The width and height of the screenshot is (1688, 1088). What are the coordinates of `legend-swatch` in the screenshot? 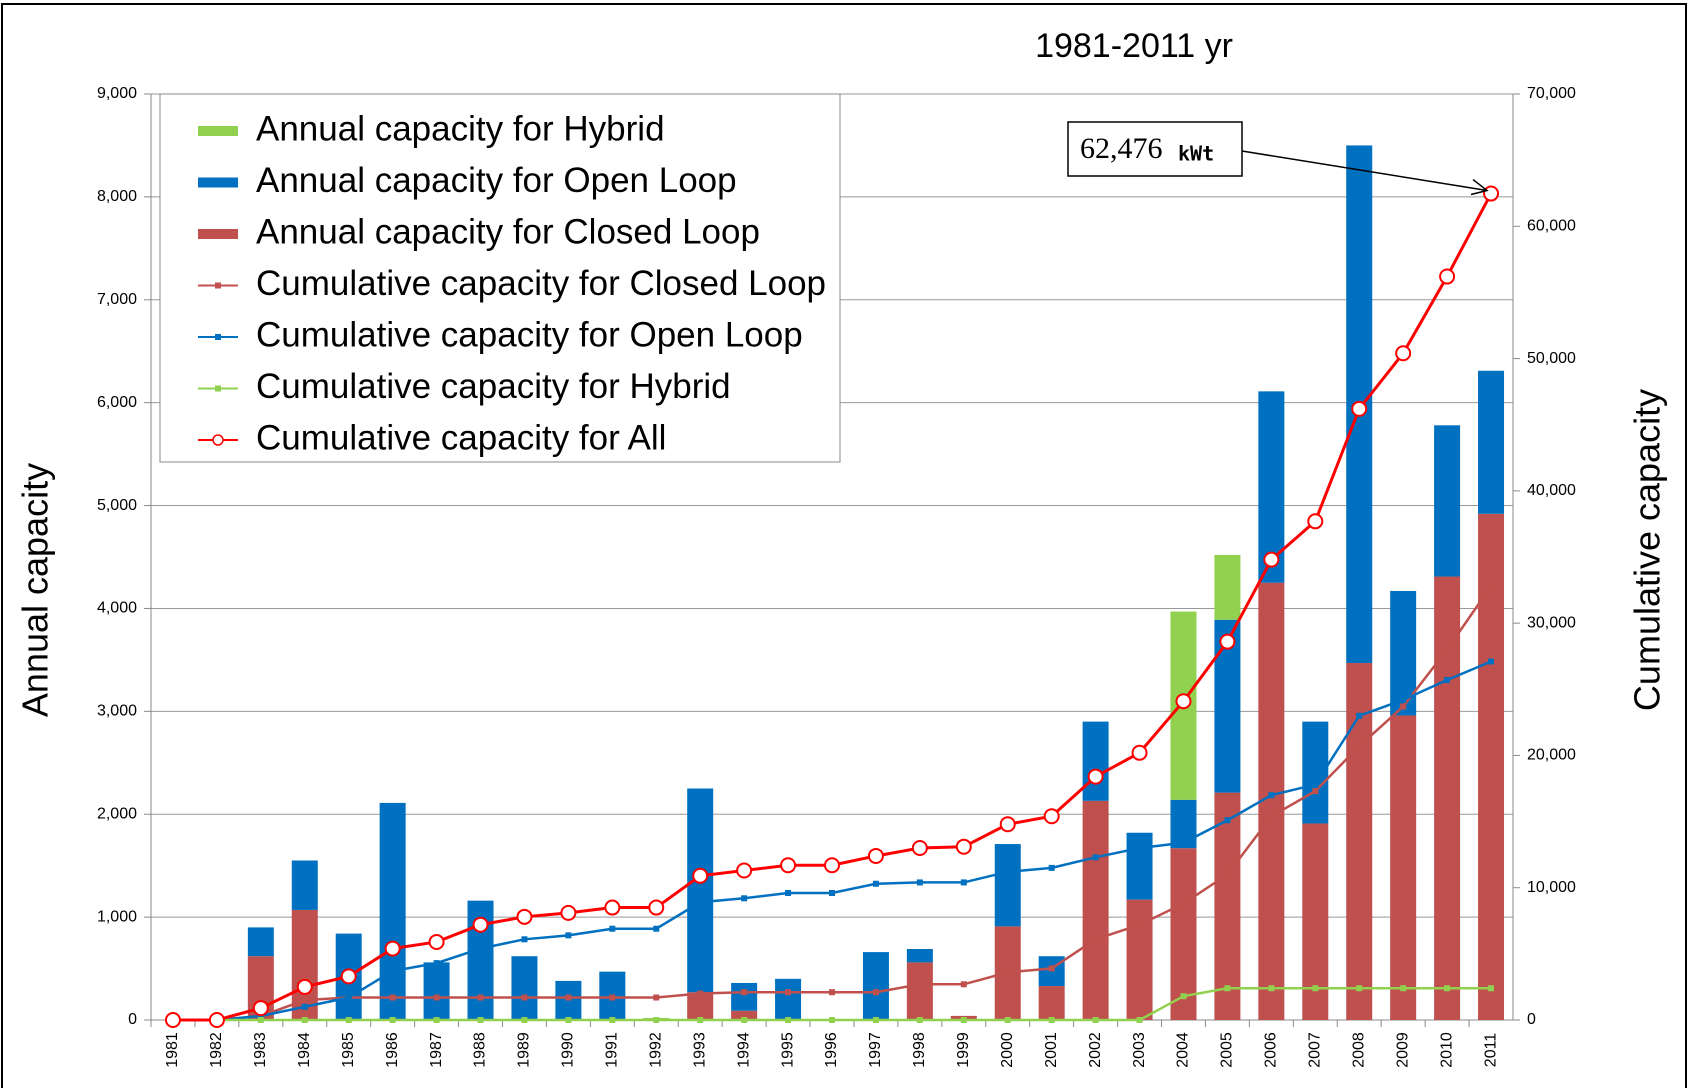 It's located at (218, 234).